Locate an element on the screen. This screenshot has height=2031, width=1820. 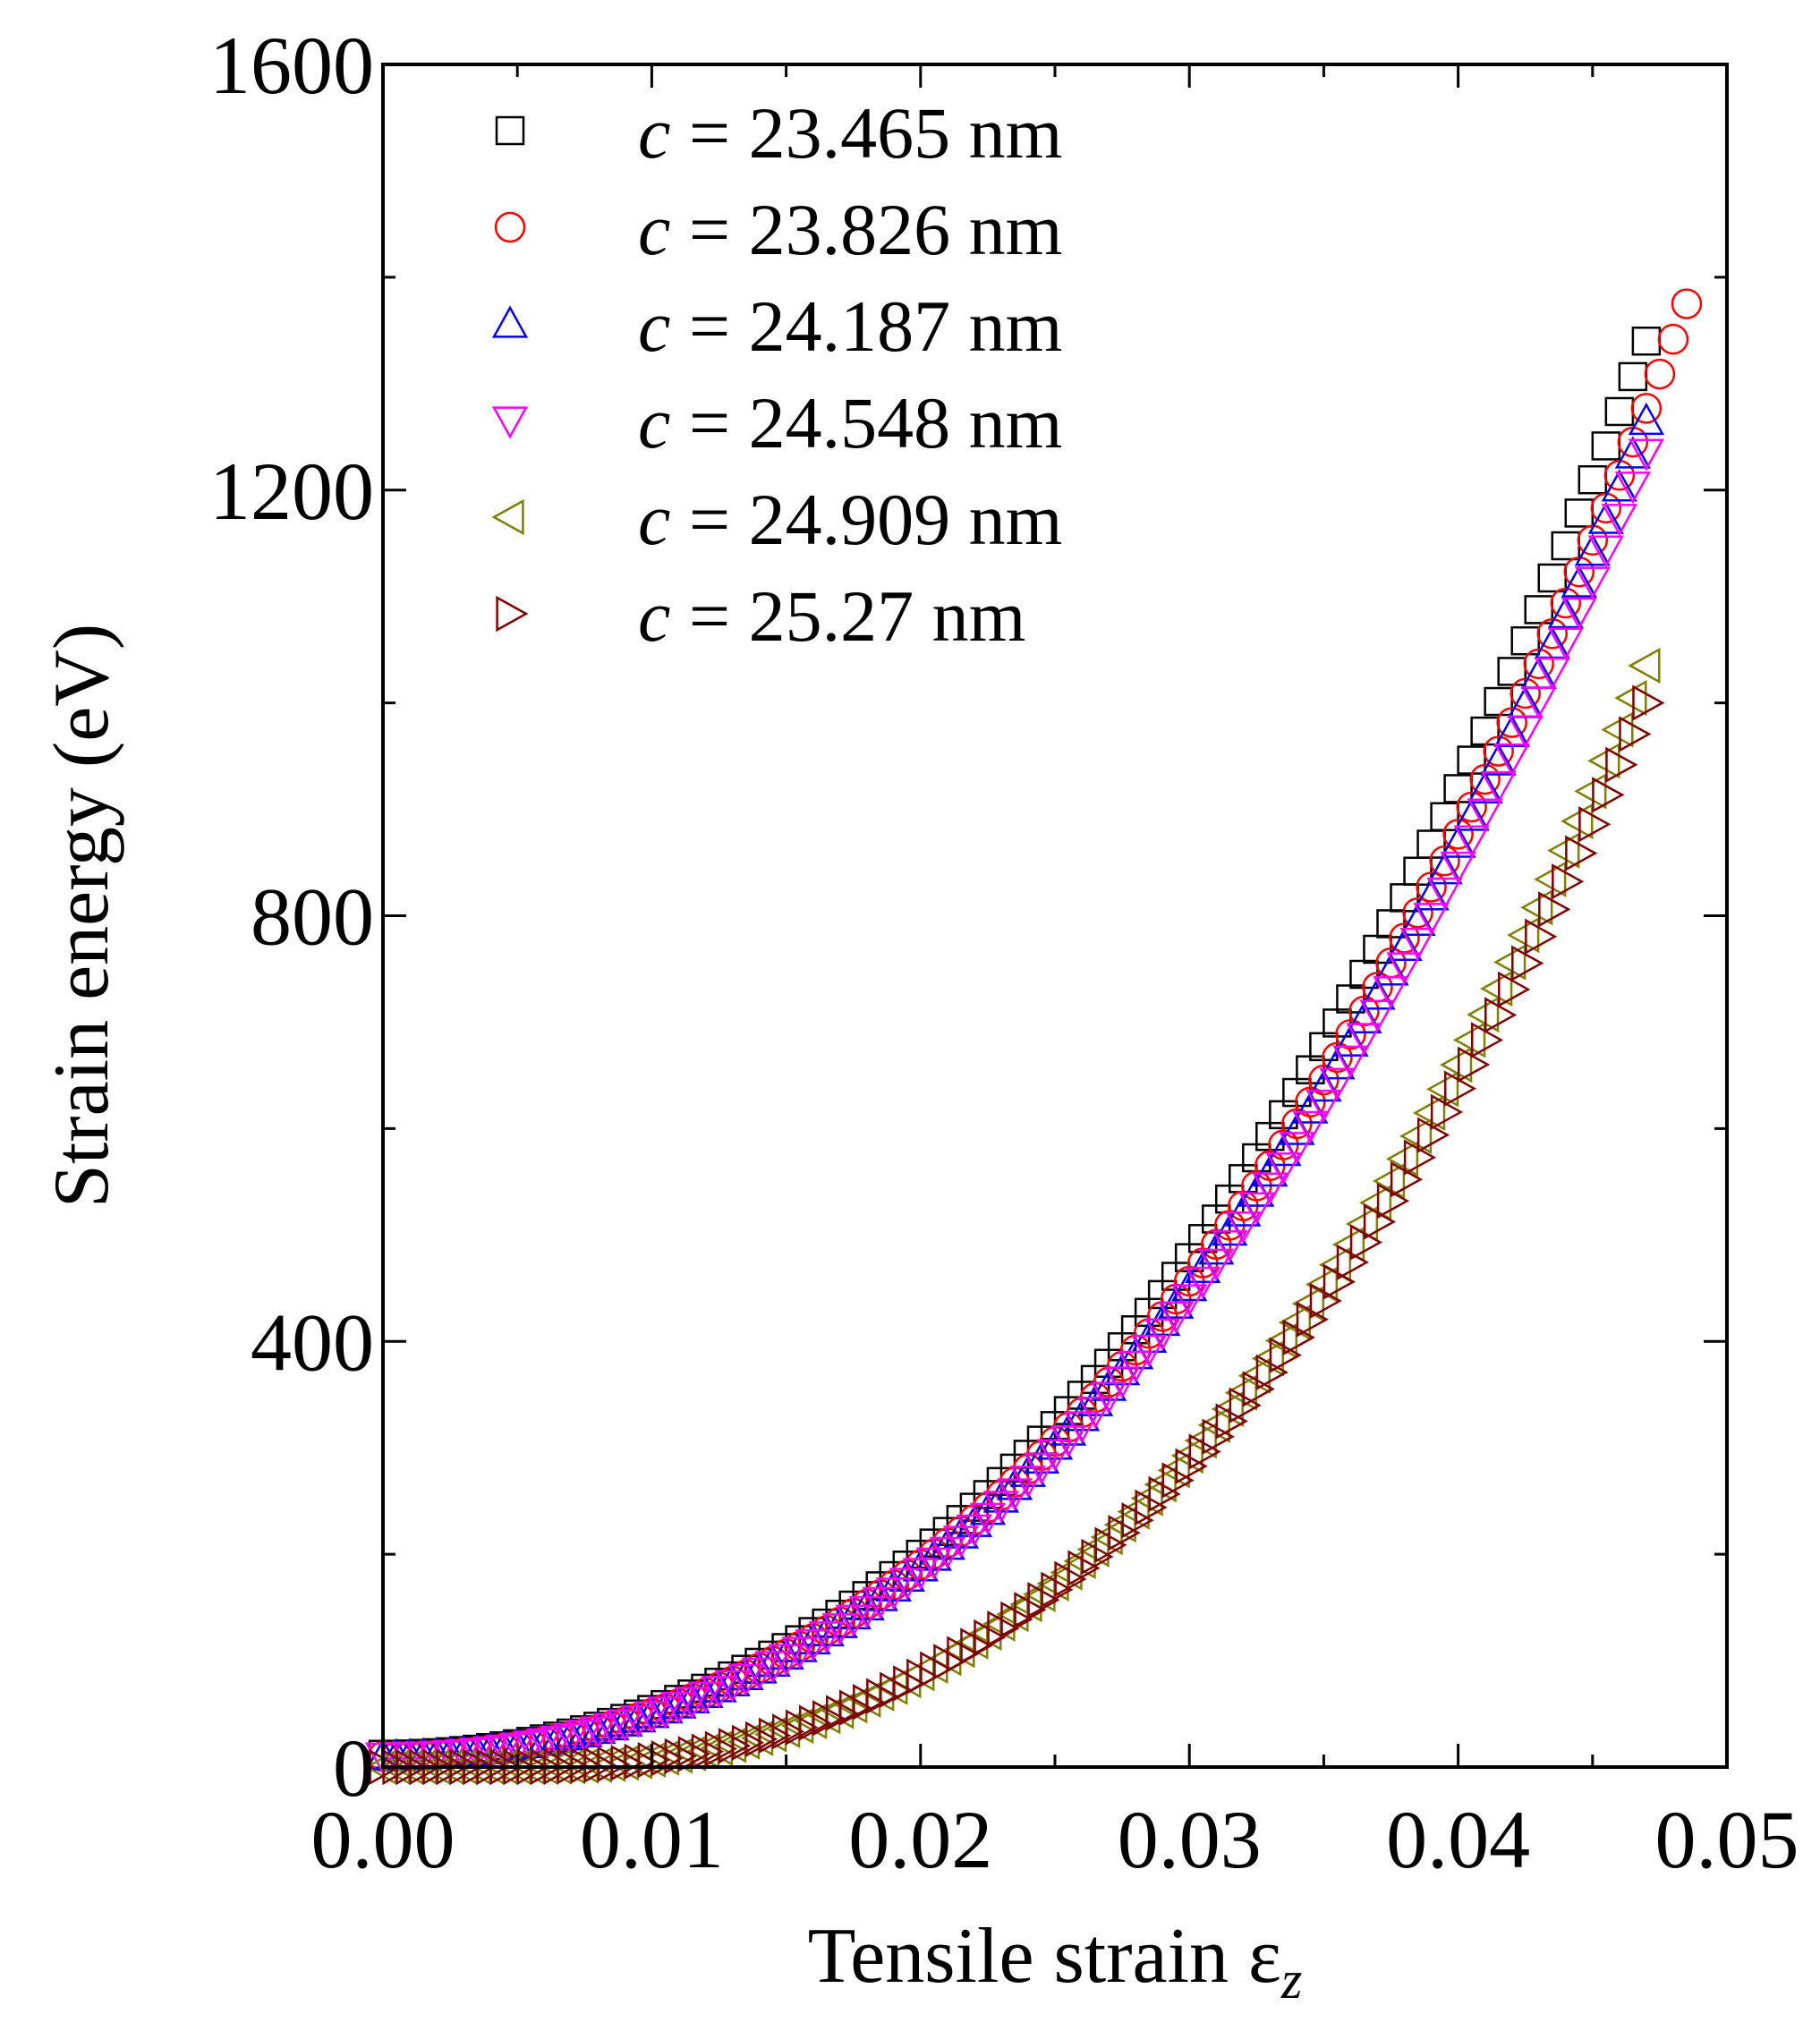
y-tick-label: 800 is located at coordinates (313, 917).